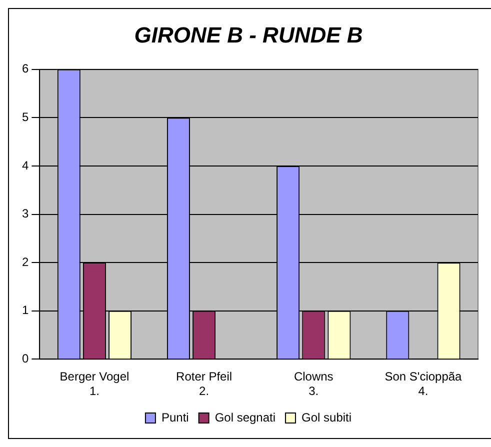 This screenshot has width=491, height=447. What do you see at coordinates (248, 35) in the screenshot?
I see `chart-title: GIRONE B - RUNDE B` at bounding box center [248, 35].